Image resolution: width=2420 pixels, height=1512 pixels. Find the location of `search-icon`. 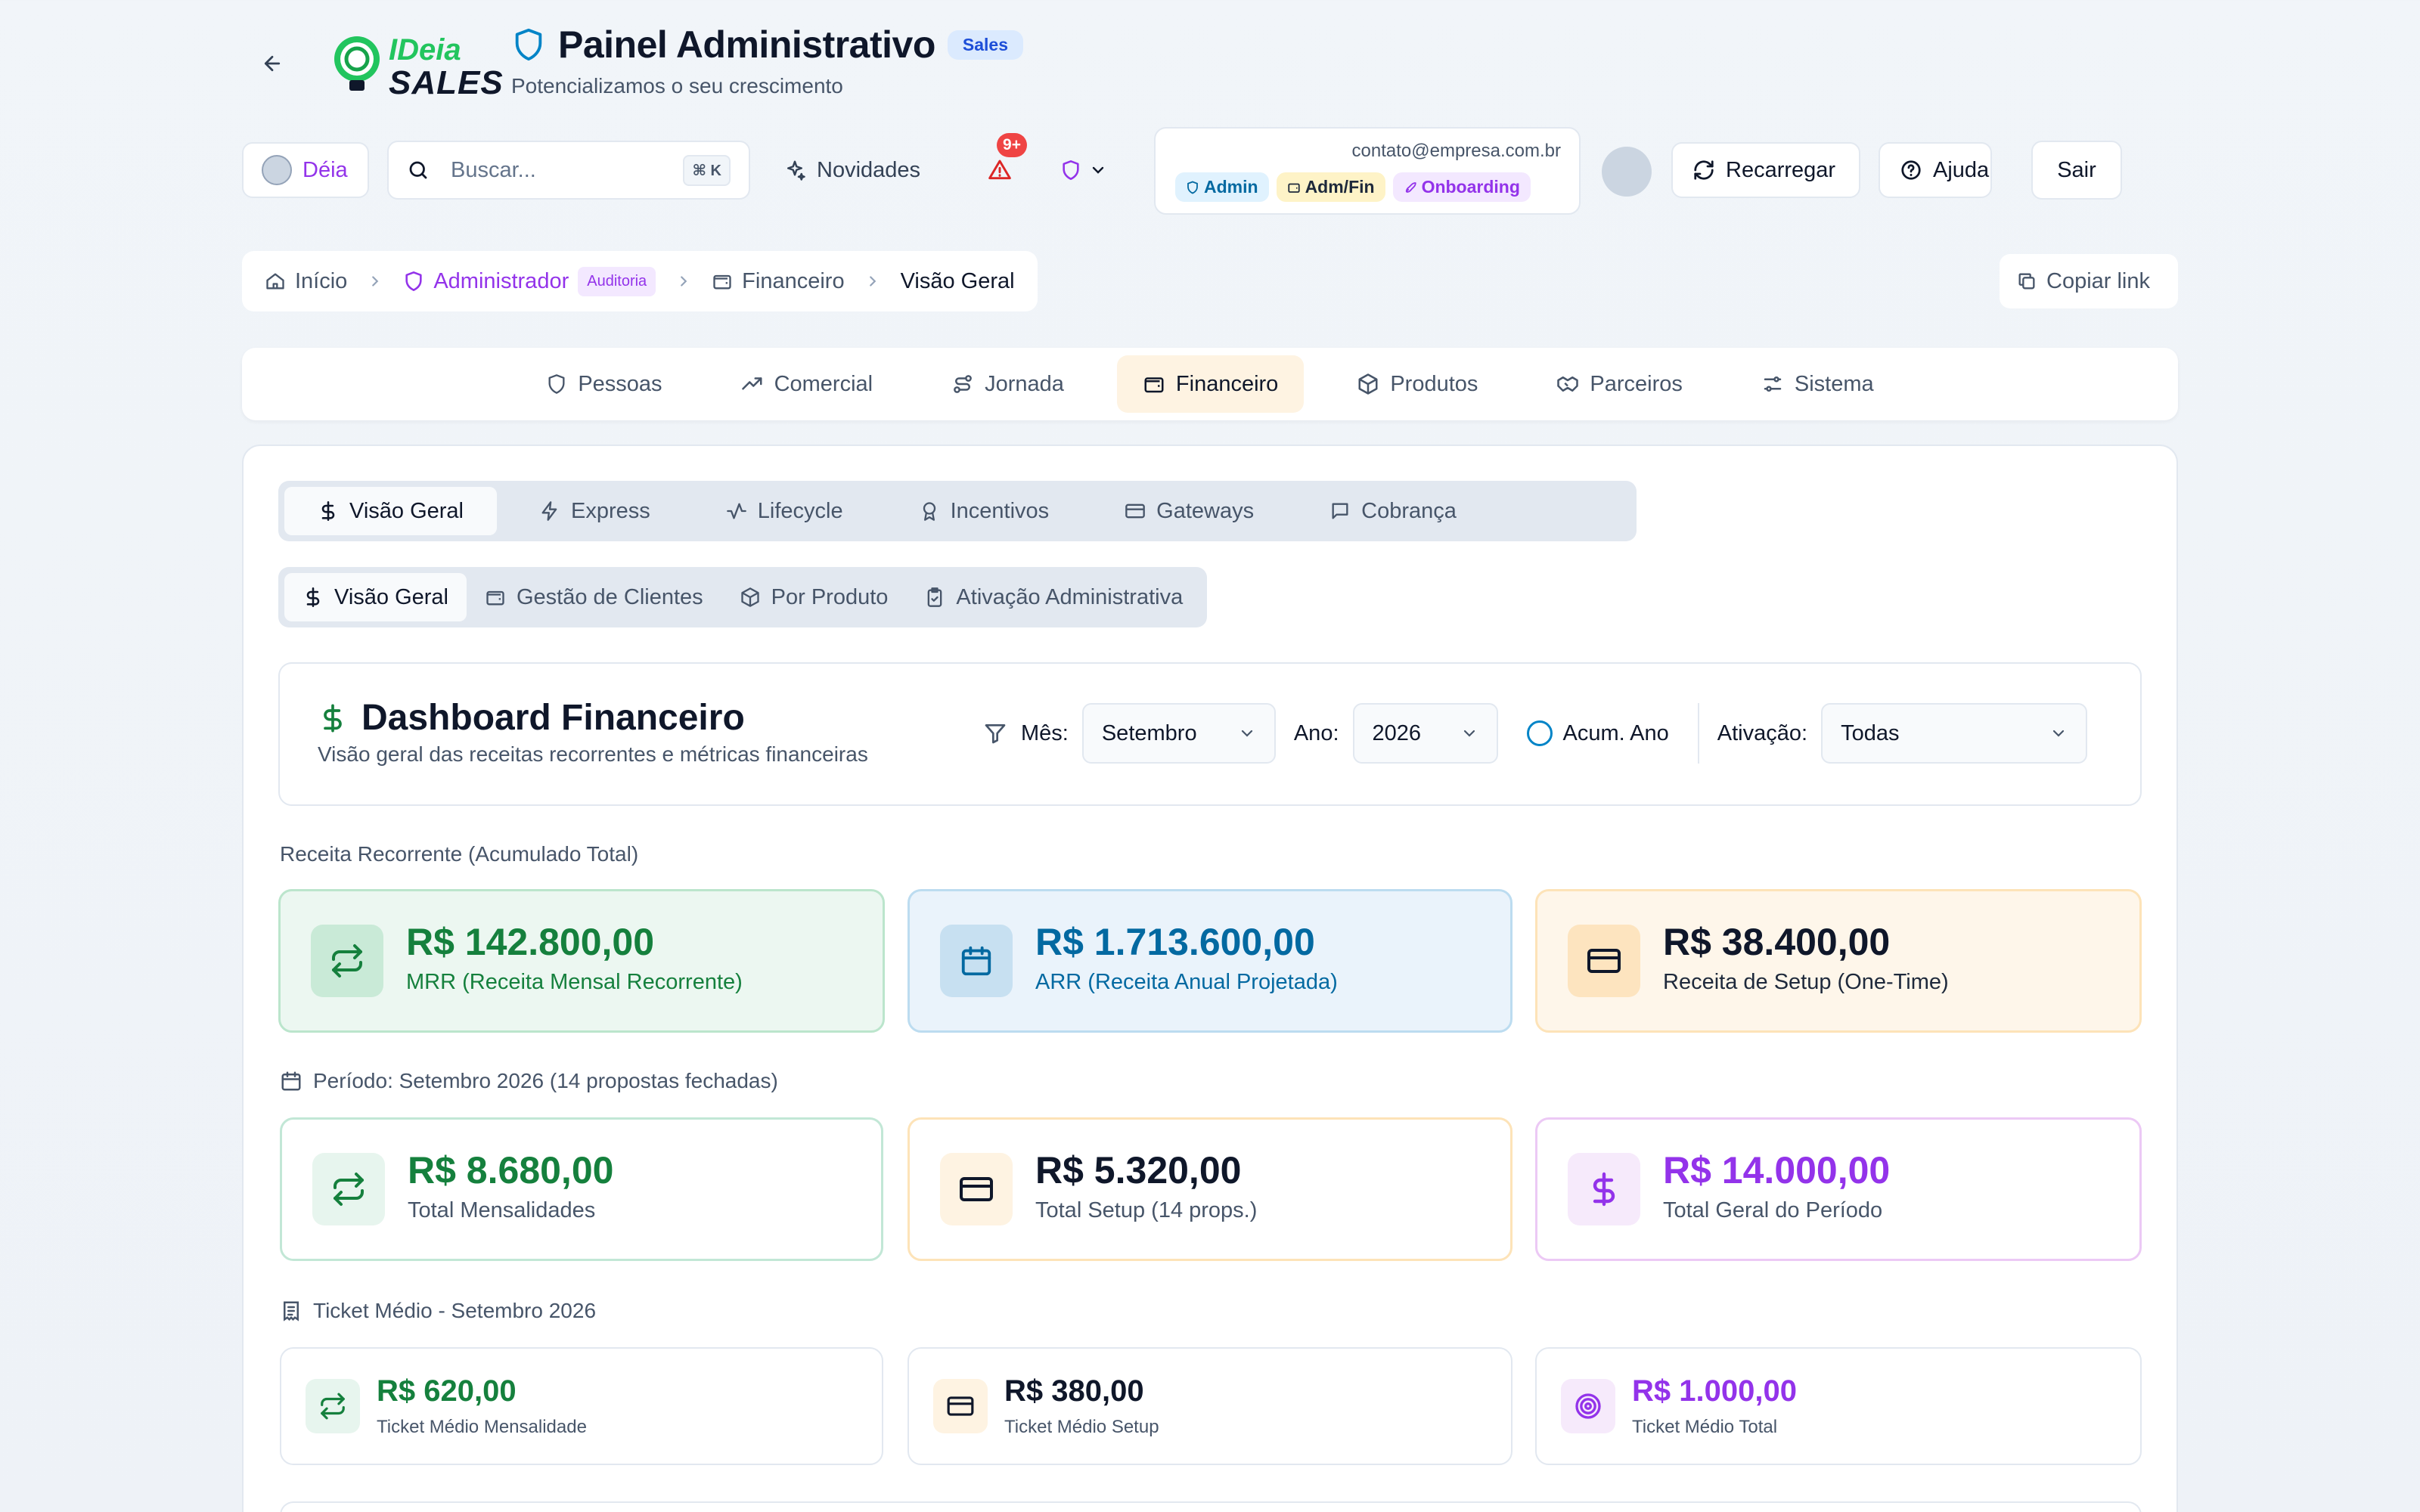

search-icon is located at coordinates (418, 170).